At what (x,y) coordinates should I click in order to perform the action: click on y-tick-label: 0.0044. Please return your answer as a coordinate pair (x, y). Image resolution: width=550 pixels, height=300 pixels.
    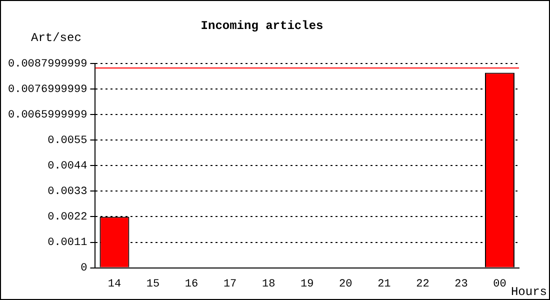
    Looking at the image, I should click on (68, 166).